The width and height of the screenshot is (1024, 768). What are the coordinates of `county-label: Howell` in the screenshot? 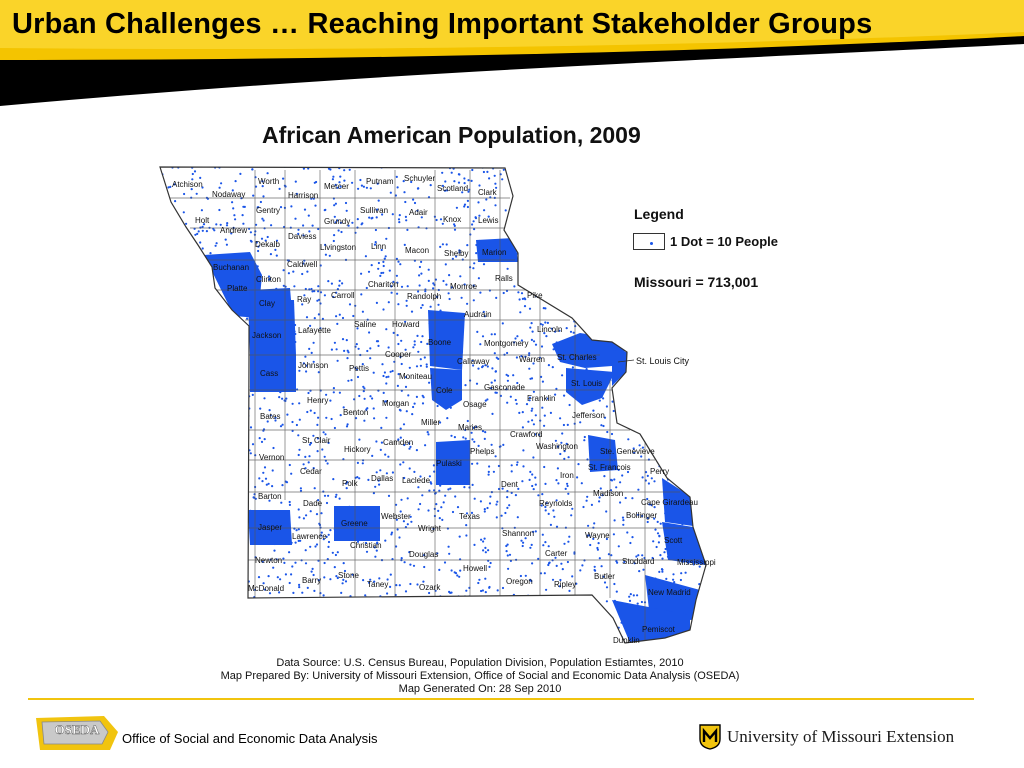 It's located at (475, 568).